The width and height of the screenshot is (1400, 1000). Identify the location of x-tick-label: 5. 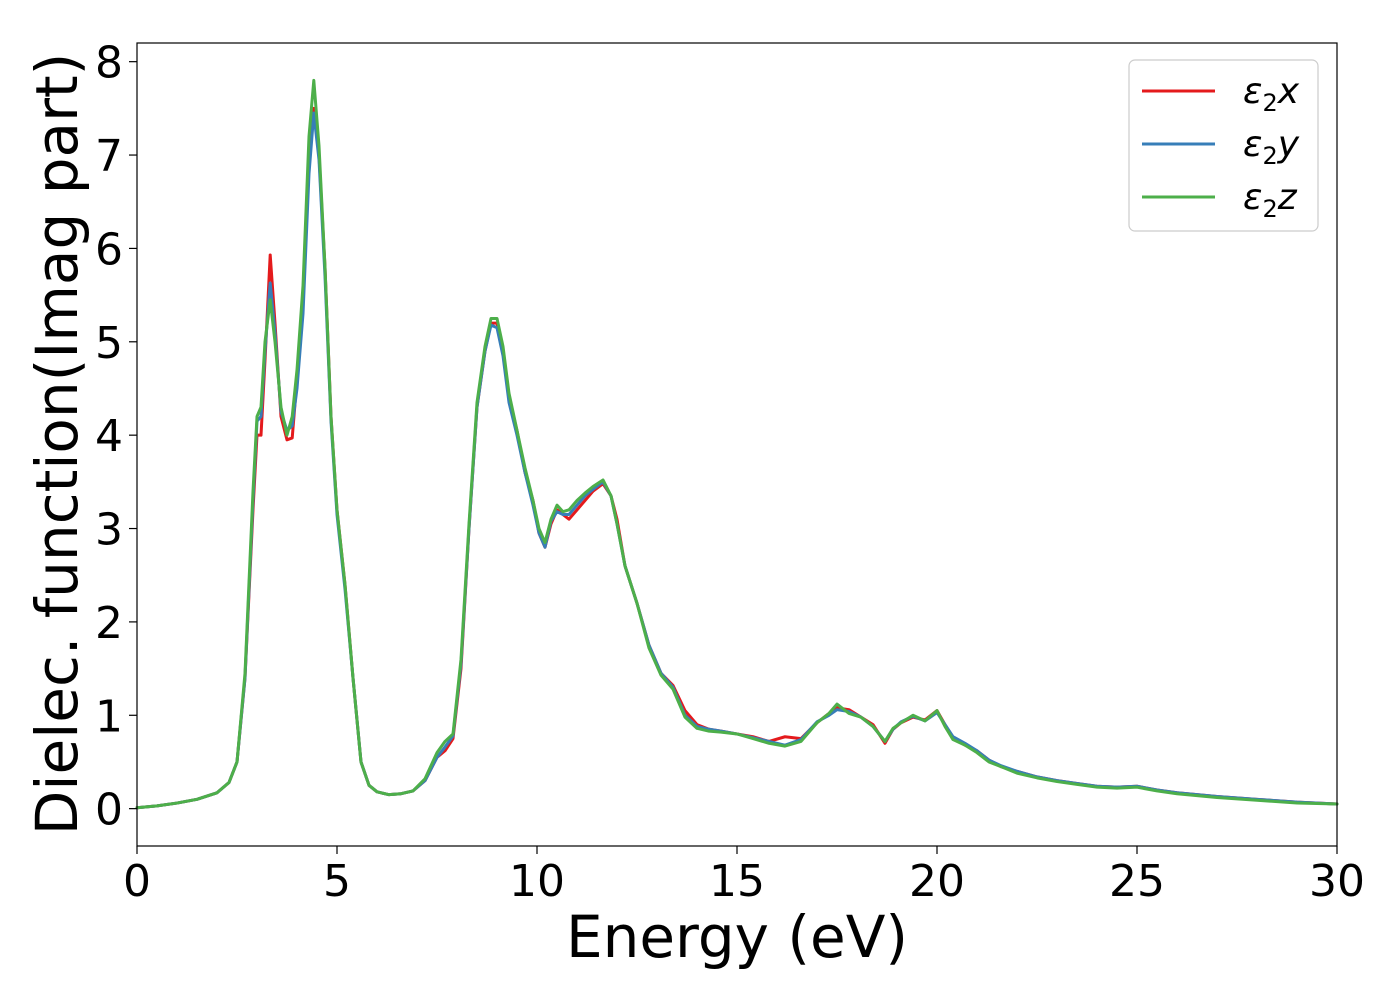
(337, 881).